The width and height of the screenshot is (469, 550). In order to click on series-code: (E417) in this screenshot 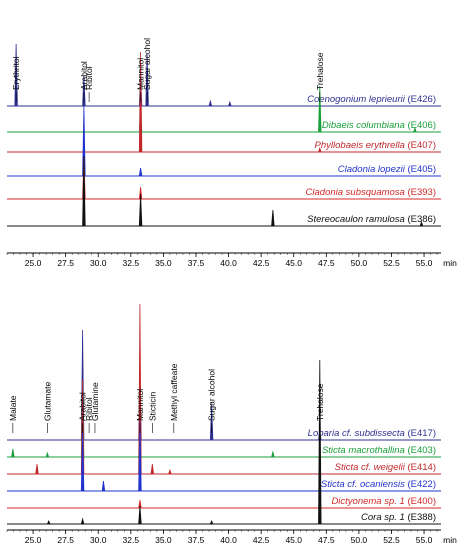, I will do `click(420, 433)`.